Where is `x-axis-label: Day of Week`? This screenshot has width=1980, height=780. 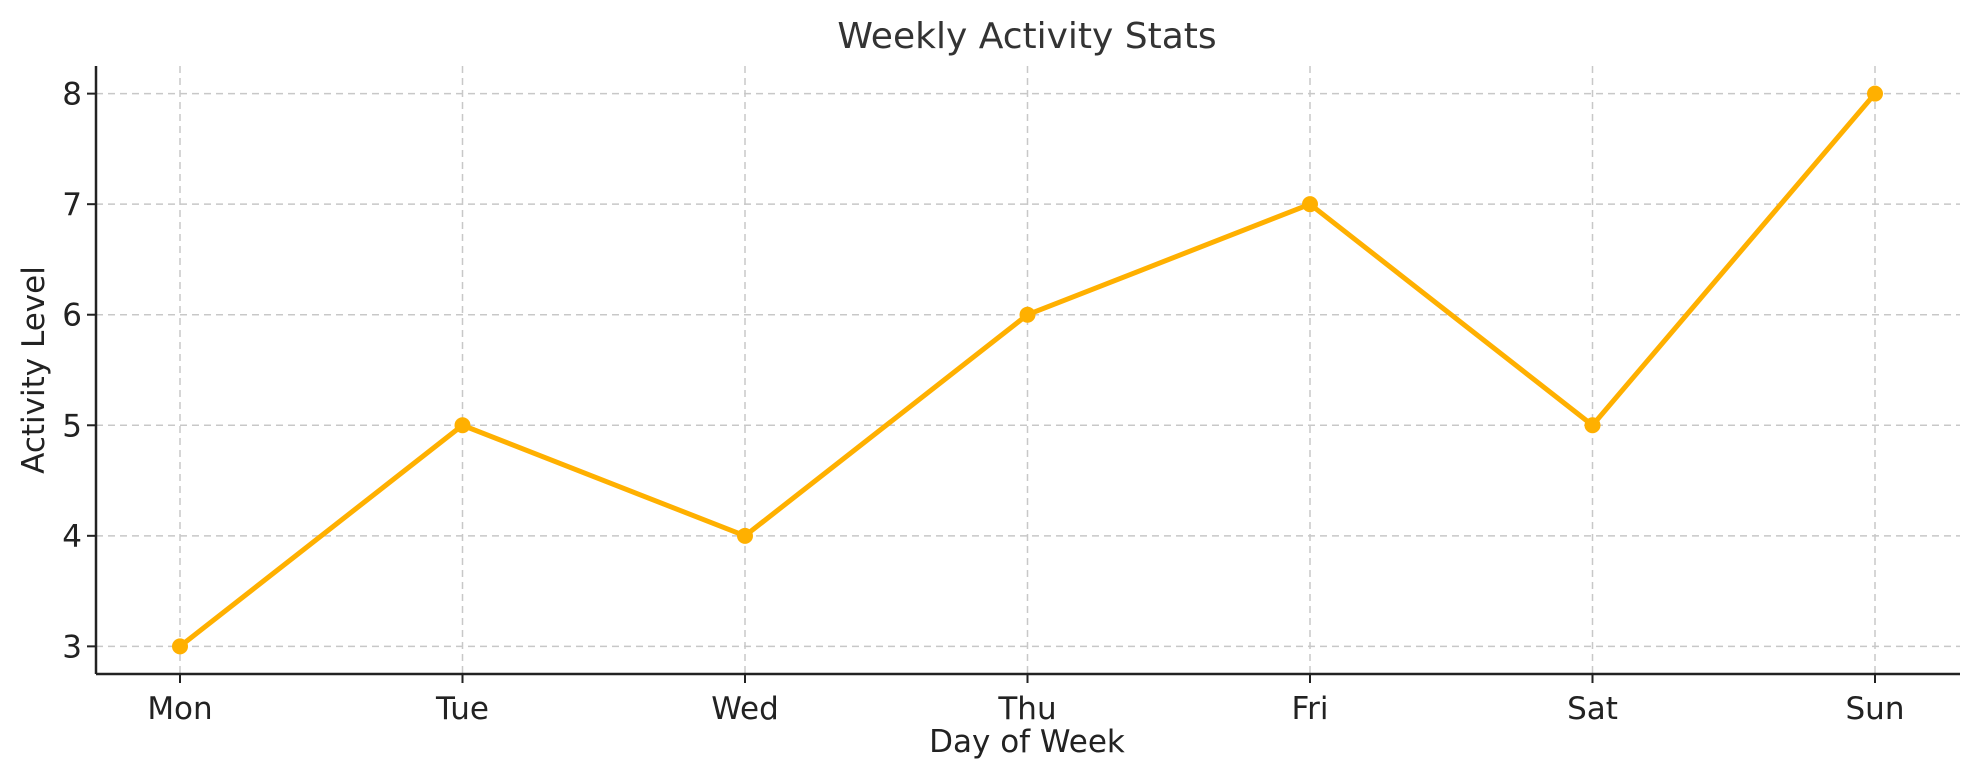 x-axis-label: Day of Week is located at coordinates (1027, 742).